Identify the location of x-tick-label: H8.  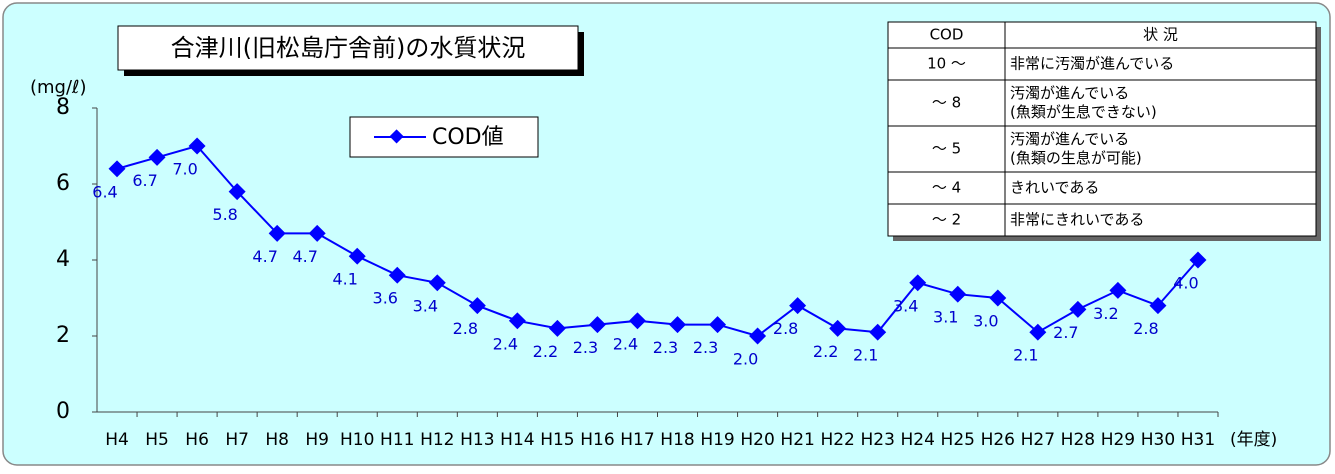
(277, 440).